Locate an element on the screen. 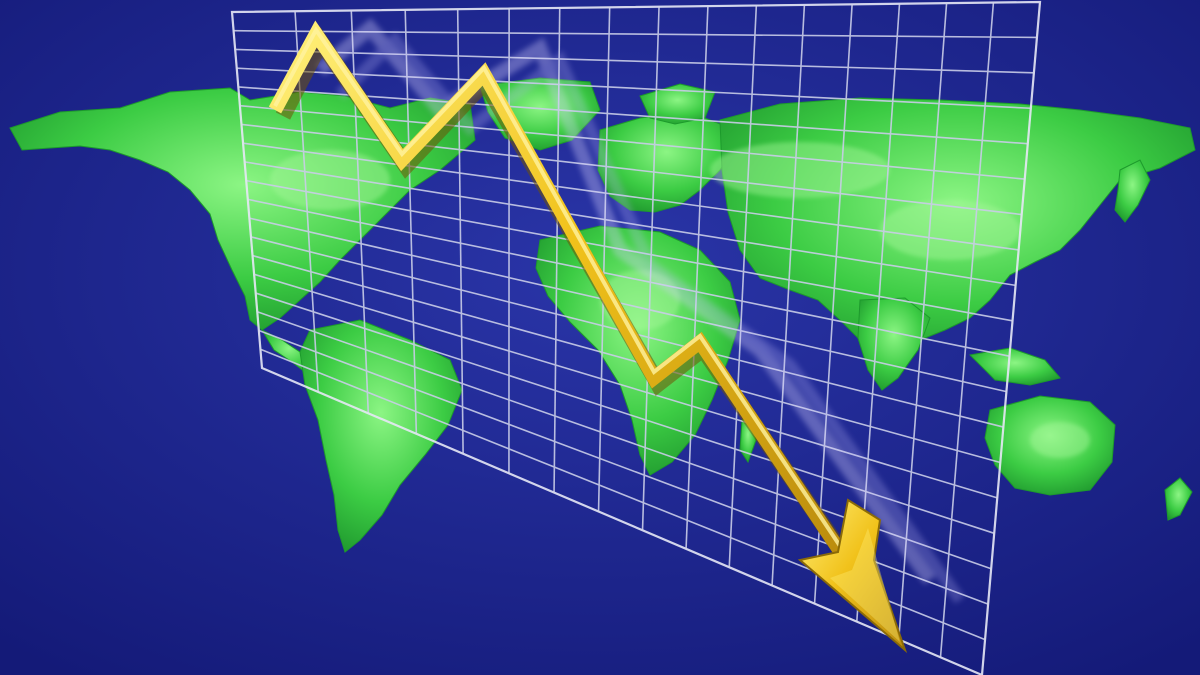 This screenshot has height=675, width=1200. new-zealand is located at coordinates (1178, 499).